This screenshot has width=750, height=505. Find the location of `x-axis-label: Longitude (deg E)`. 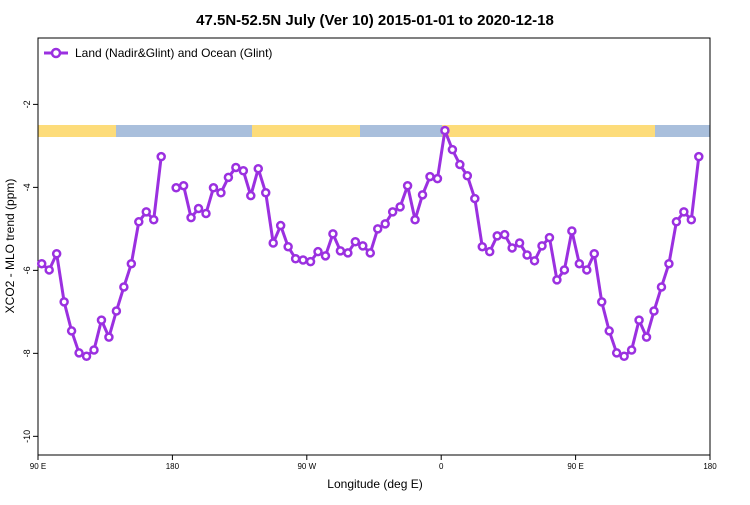

x-axis-label: Longitude (deg E) is located at coordinates (374, 484).